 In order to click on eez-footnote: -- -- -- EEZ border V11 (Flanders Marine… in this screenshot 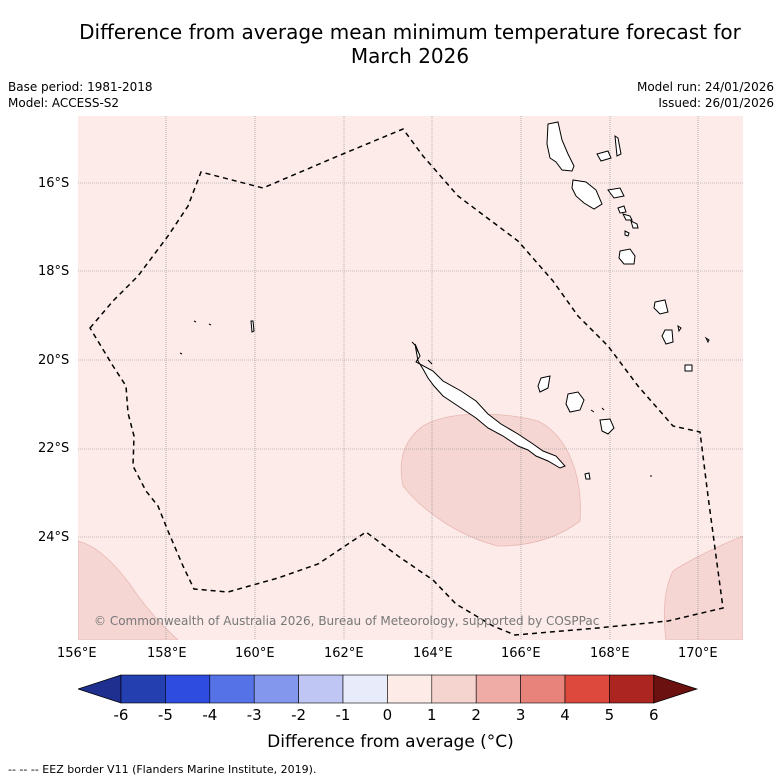, I will do `click(162, 769)`.